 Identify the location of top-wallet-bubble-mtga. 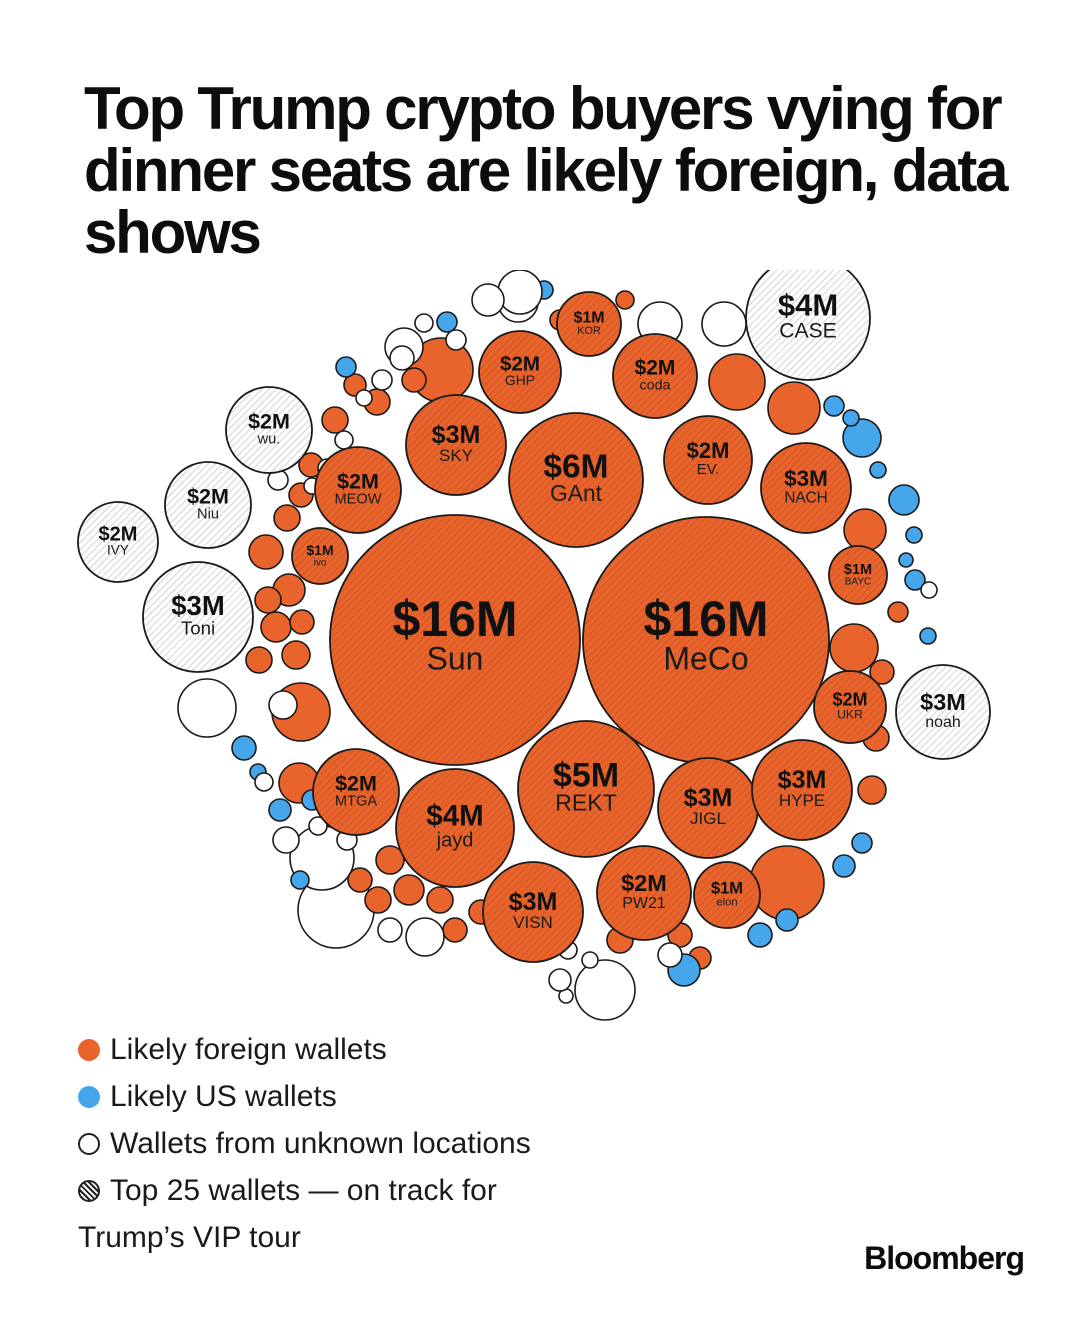
(356, 792).